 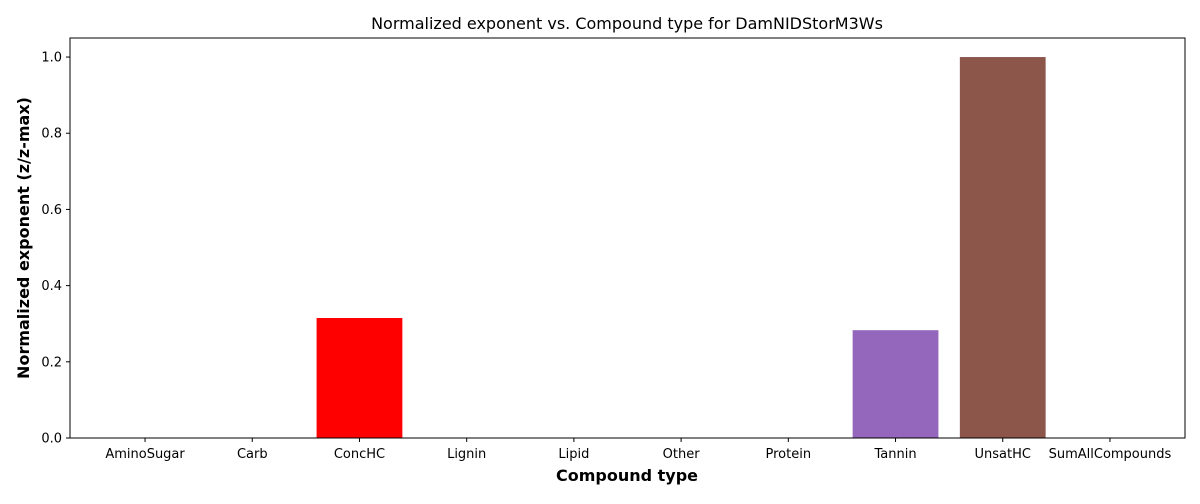 I want to click on x-tick-label: Lignin, so click(x=466, y=454).